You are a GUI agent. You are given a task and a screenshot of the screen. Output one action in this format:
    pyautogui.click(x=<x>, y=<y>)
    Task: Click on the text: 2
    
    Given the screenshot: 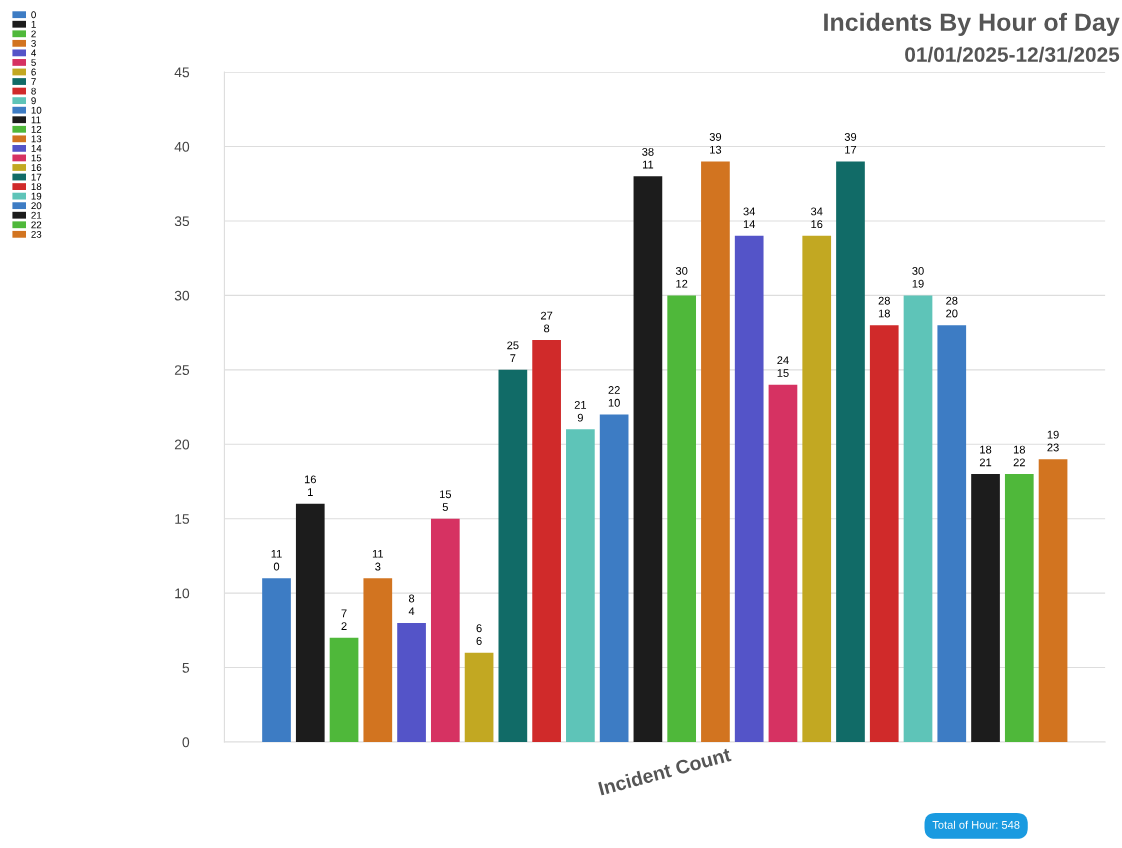 What is the action you would take?
    pyautogui.click(x=344, y=626)
    